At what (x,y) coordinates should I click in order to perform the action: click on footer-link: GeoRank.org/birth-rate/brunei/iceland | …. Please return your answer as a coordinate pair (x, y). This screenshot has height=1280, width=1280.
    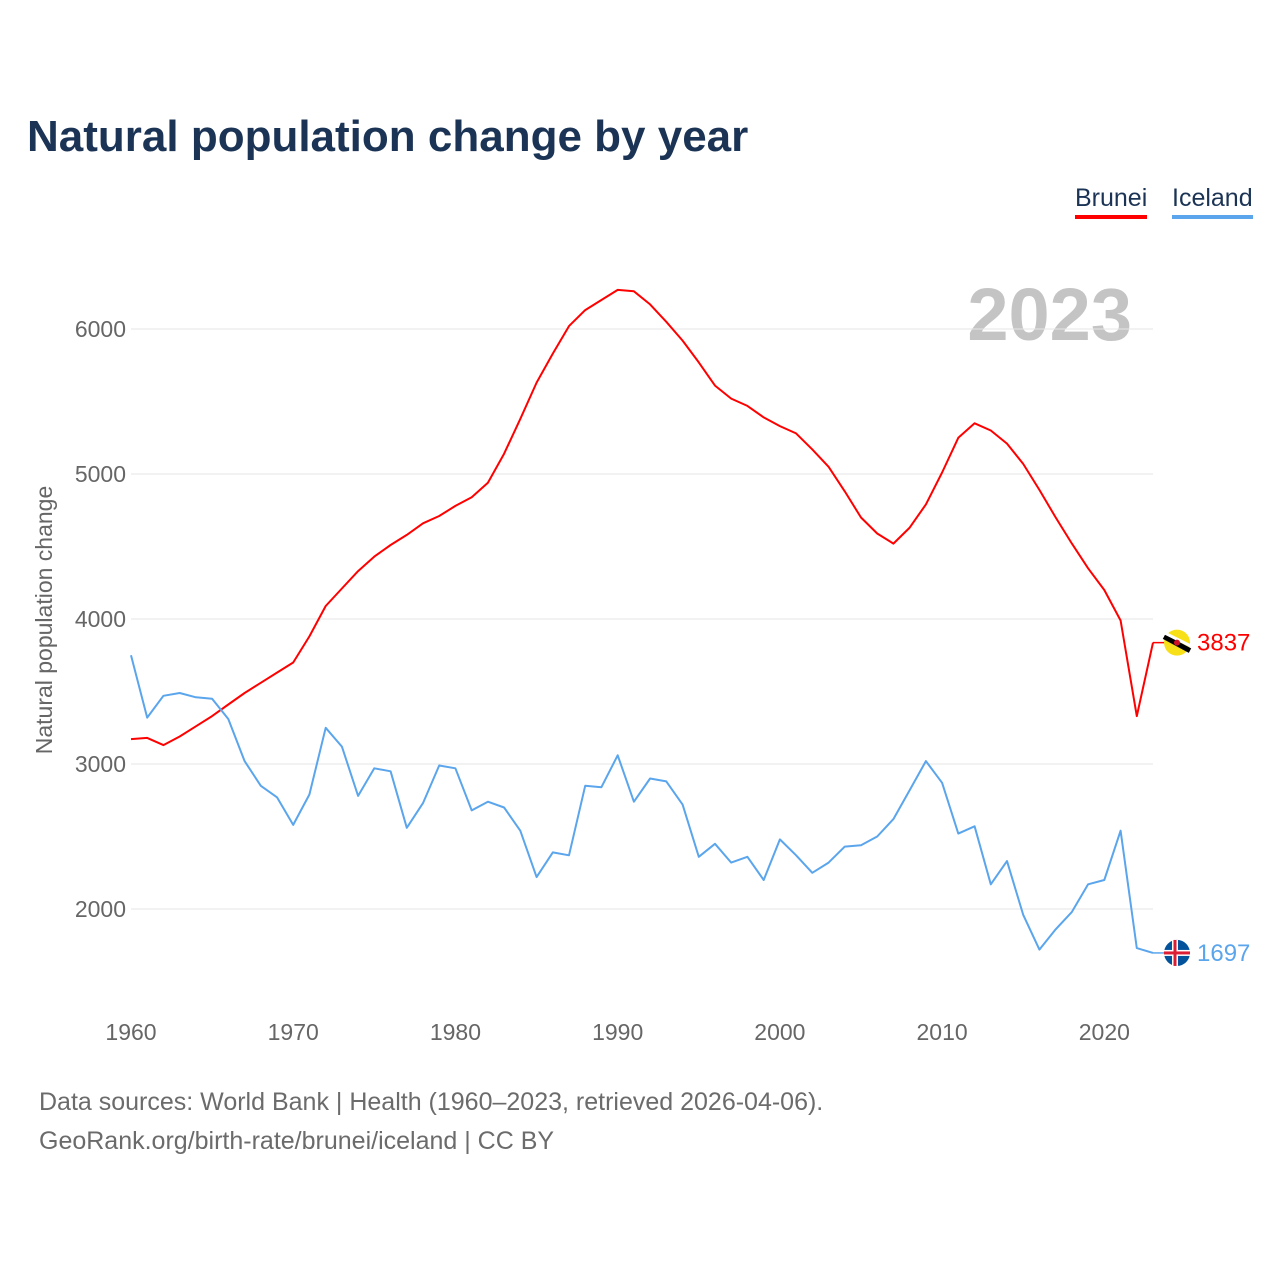
    Looking at the image, I should click on (297, 1141).